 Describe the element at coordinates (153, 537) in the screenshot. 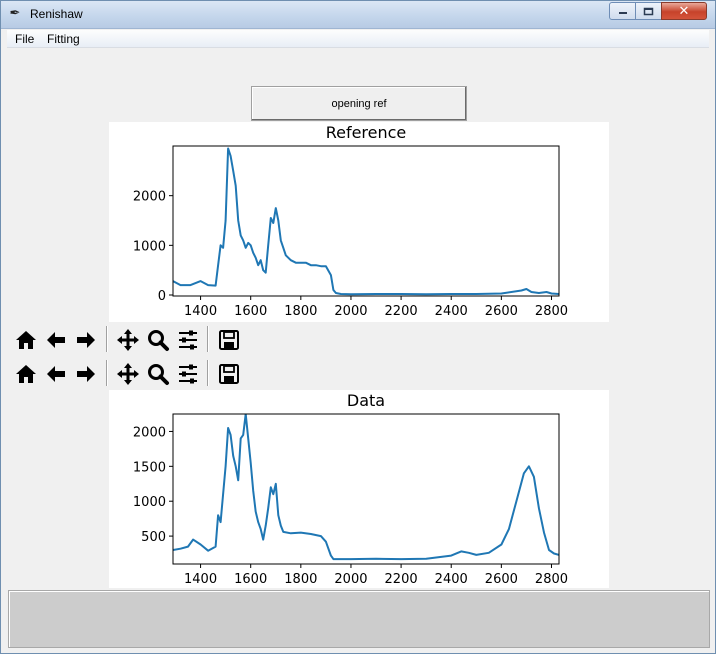

I see `y-tick-label: 500` at that location.